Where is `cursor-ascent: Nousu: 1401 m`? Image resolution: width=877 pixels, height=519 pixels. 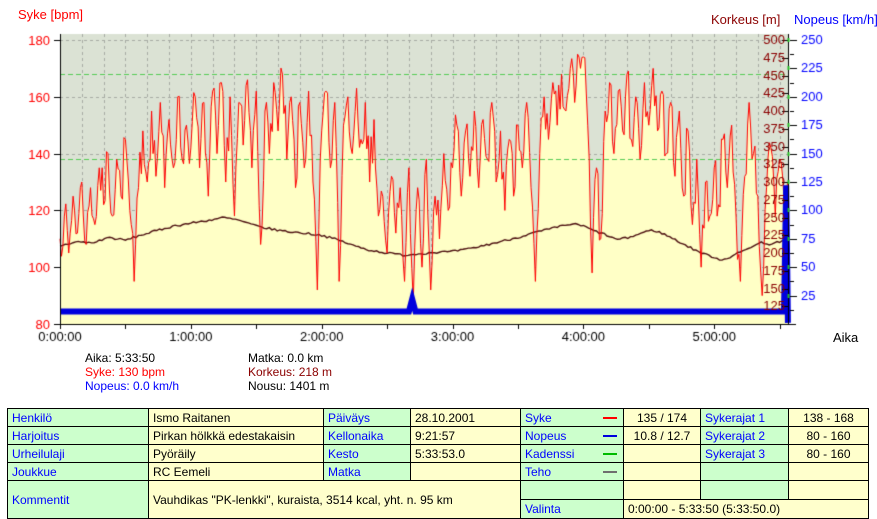
cursor-ascent: Nousu: 1401 m is located at coordinates (289, 386).